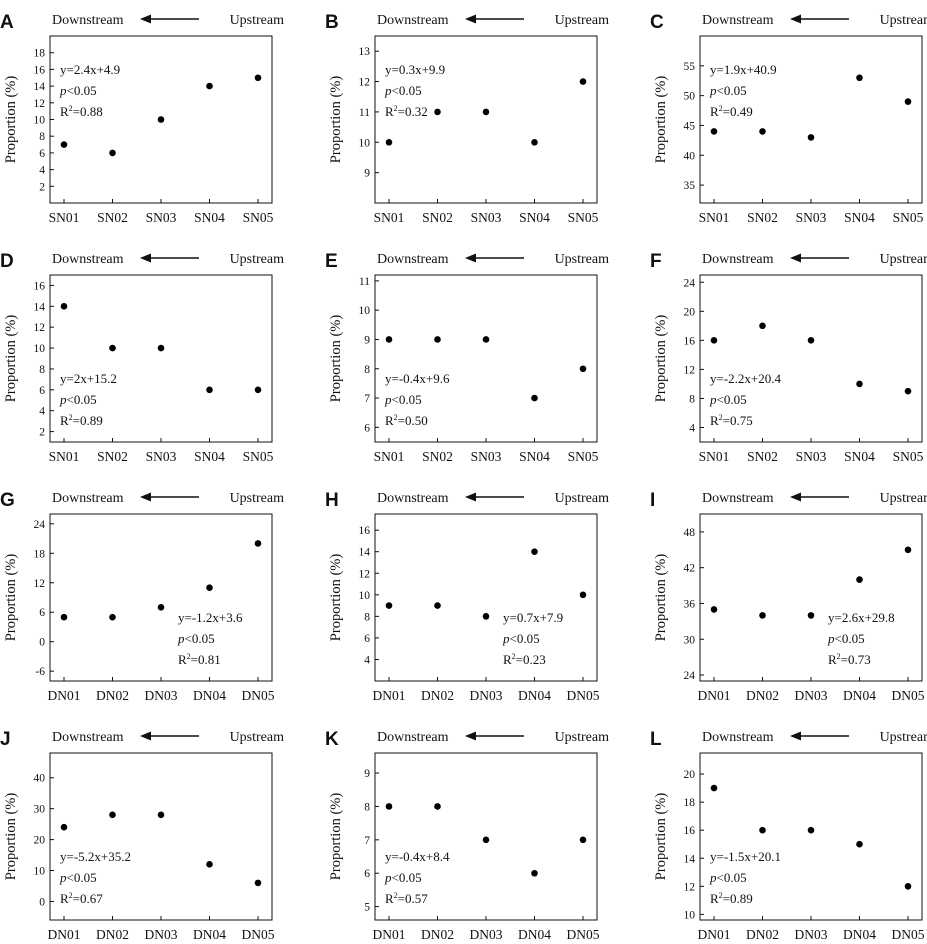 This screenshot has height=944, width=927. I want to click on x-tick-label: DN01, so click(389, 934).